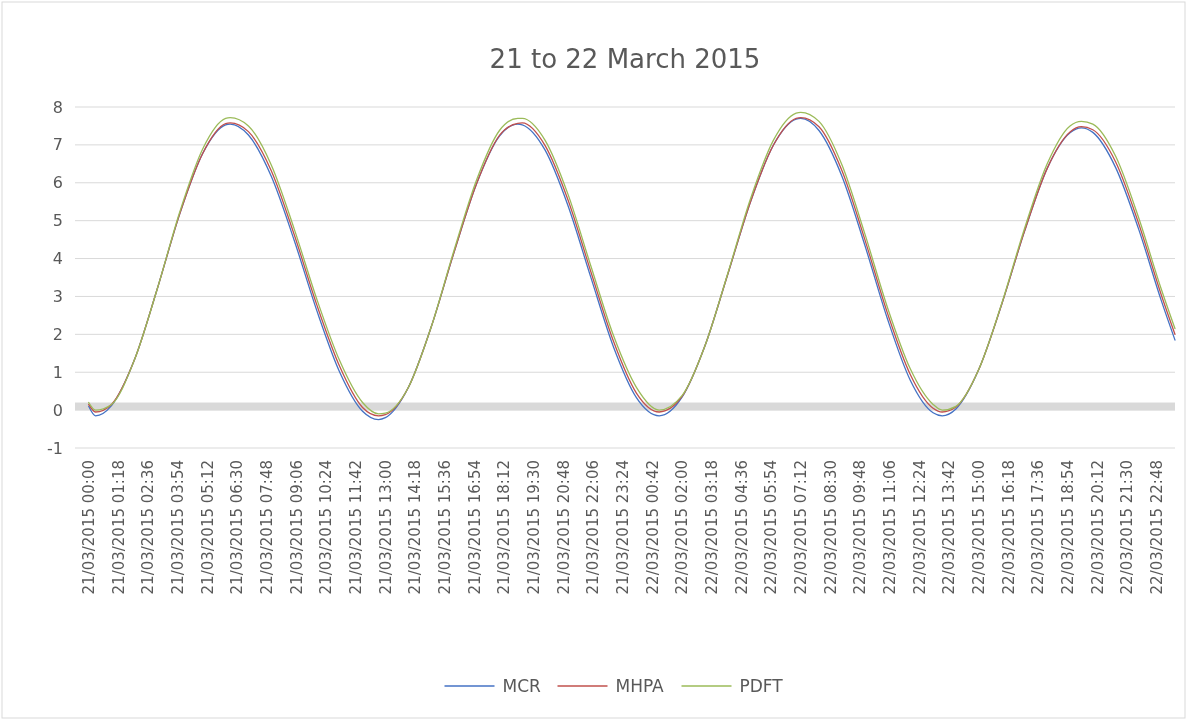 The width and height of the screenshot is (1187, 720). Describe the element at coordinates (385, 527) in the screenshot. I see `x-tick-label: 21/03/2015 13:00` at that location.